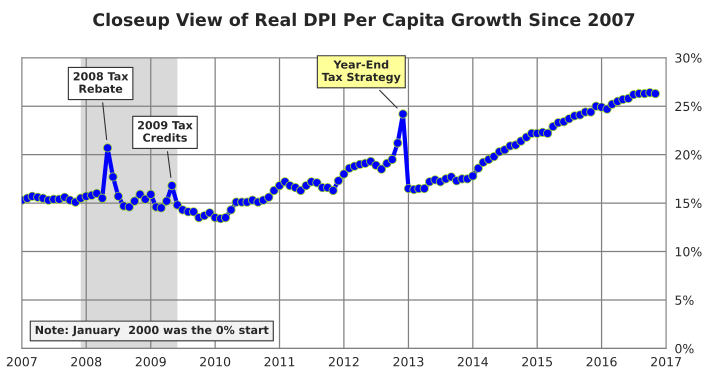 This screenshot has height=385, width=728. What do you see at coordinates (688, 155) in the screenshot?
I see `y-tick-label: 20%` at bounding box center [688, 155].